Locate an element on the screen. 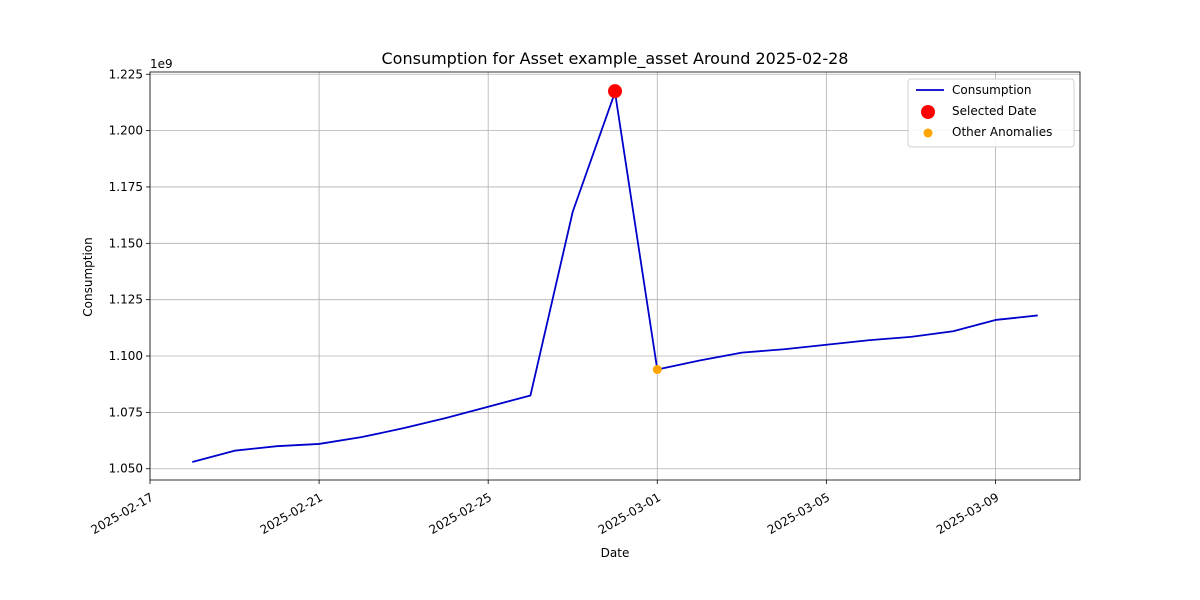  legend-anomaly-swatch is located at coordinates (928, 133).